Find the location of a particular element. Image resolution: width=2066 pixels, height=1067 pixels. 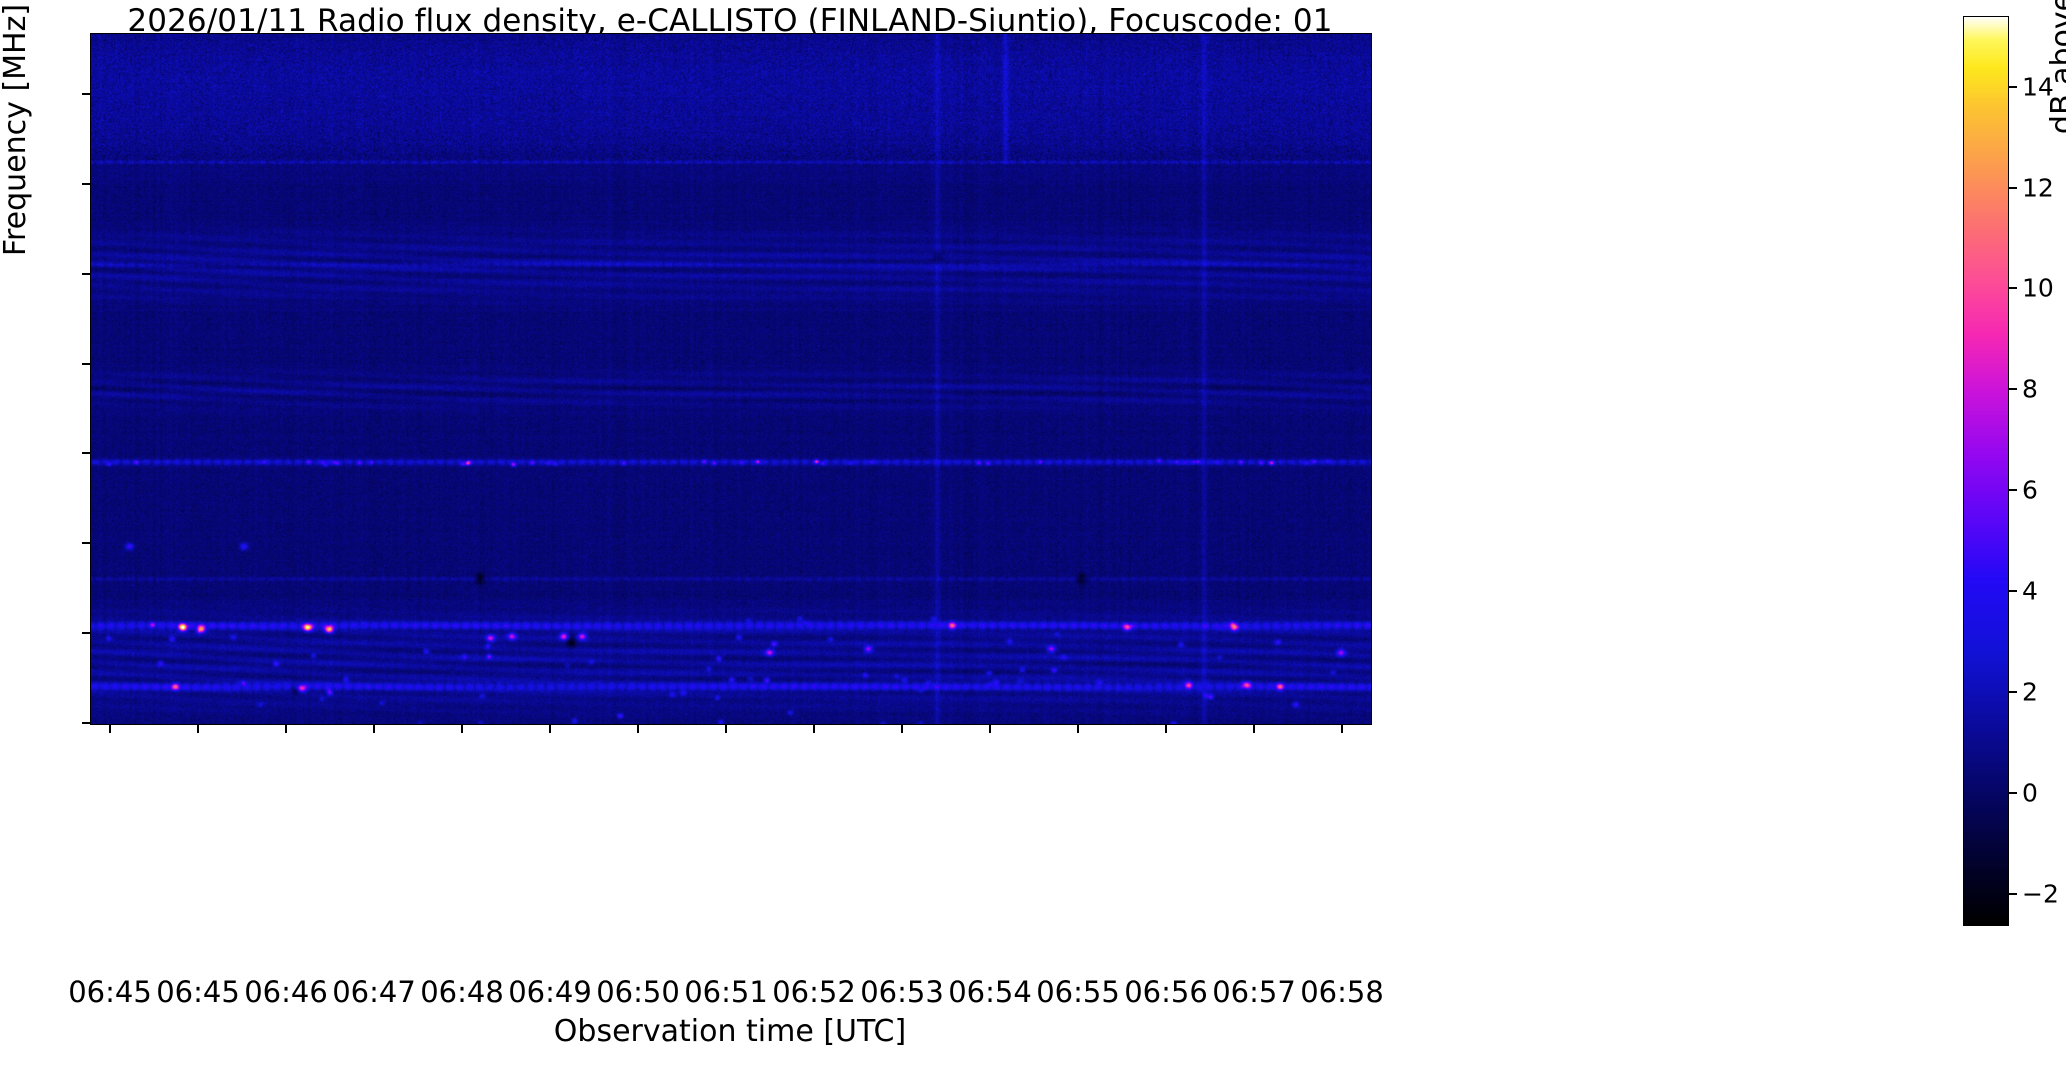

colorbar-tick-label: 4 is located at coordinates (2030, 591).